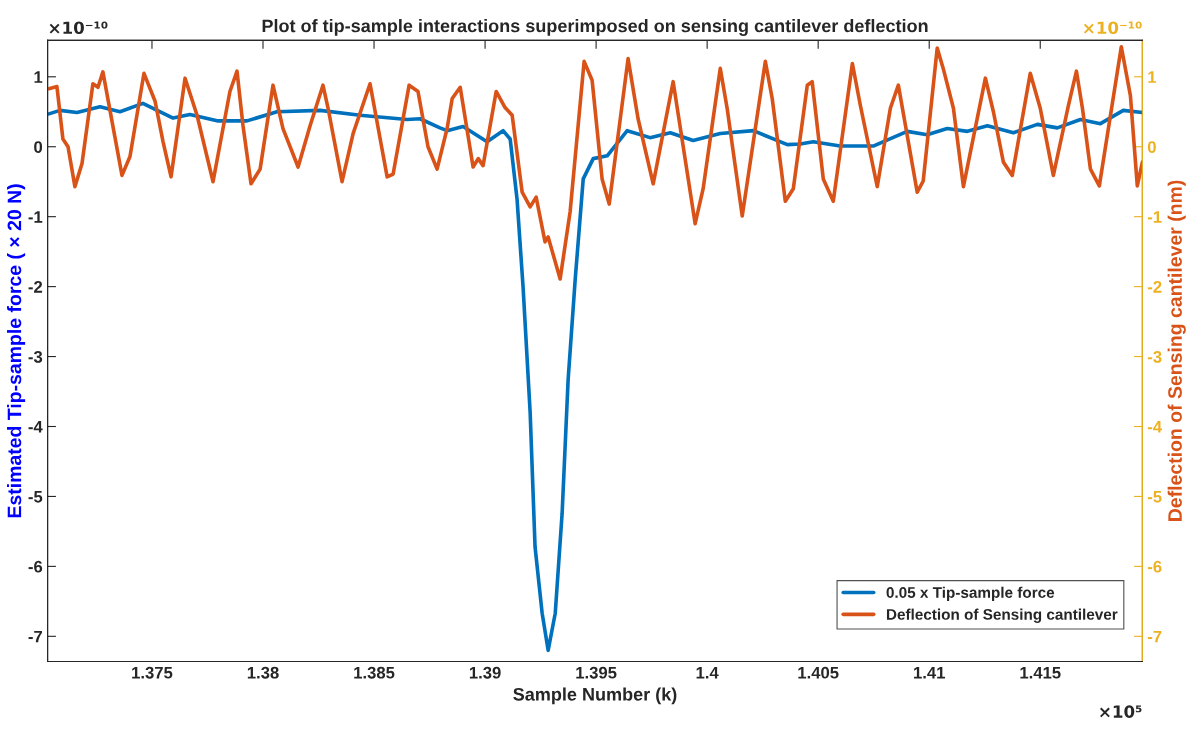  Describe the element at coordinates (35, 217) in the screenshot. I see `y-tick-label: -1` at that location.